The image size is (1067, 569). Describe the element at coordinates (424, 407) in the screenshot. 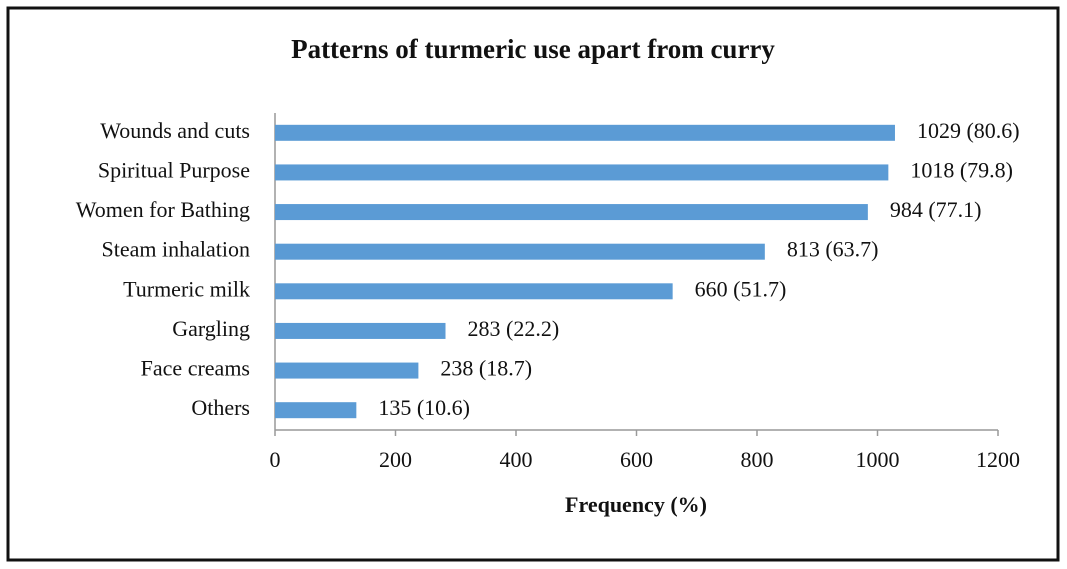

I see `value-label: 135 (10.6)` at that location.